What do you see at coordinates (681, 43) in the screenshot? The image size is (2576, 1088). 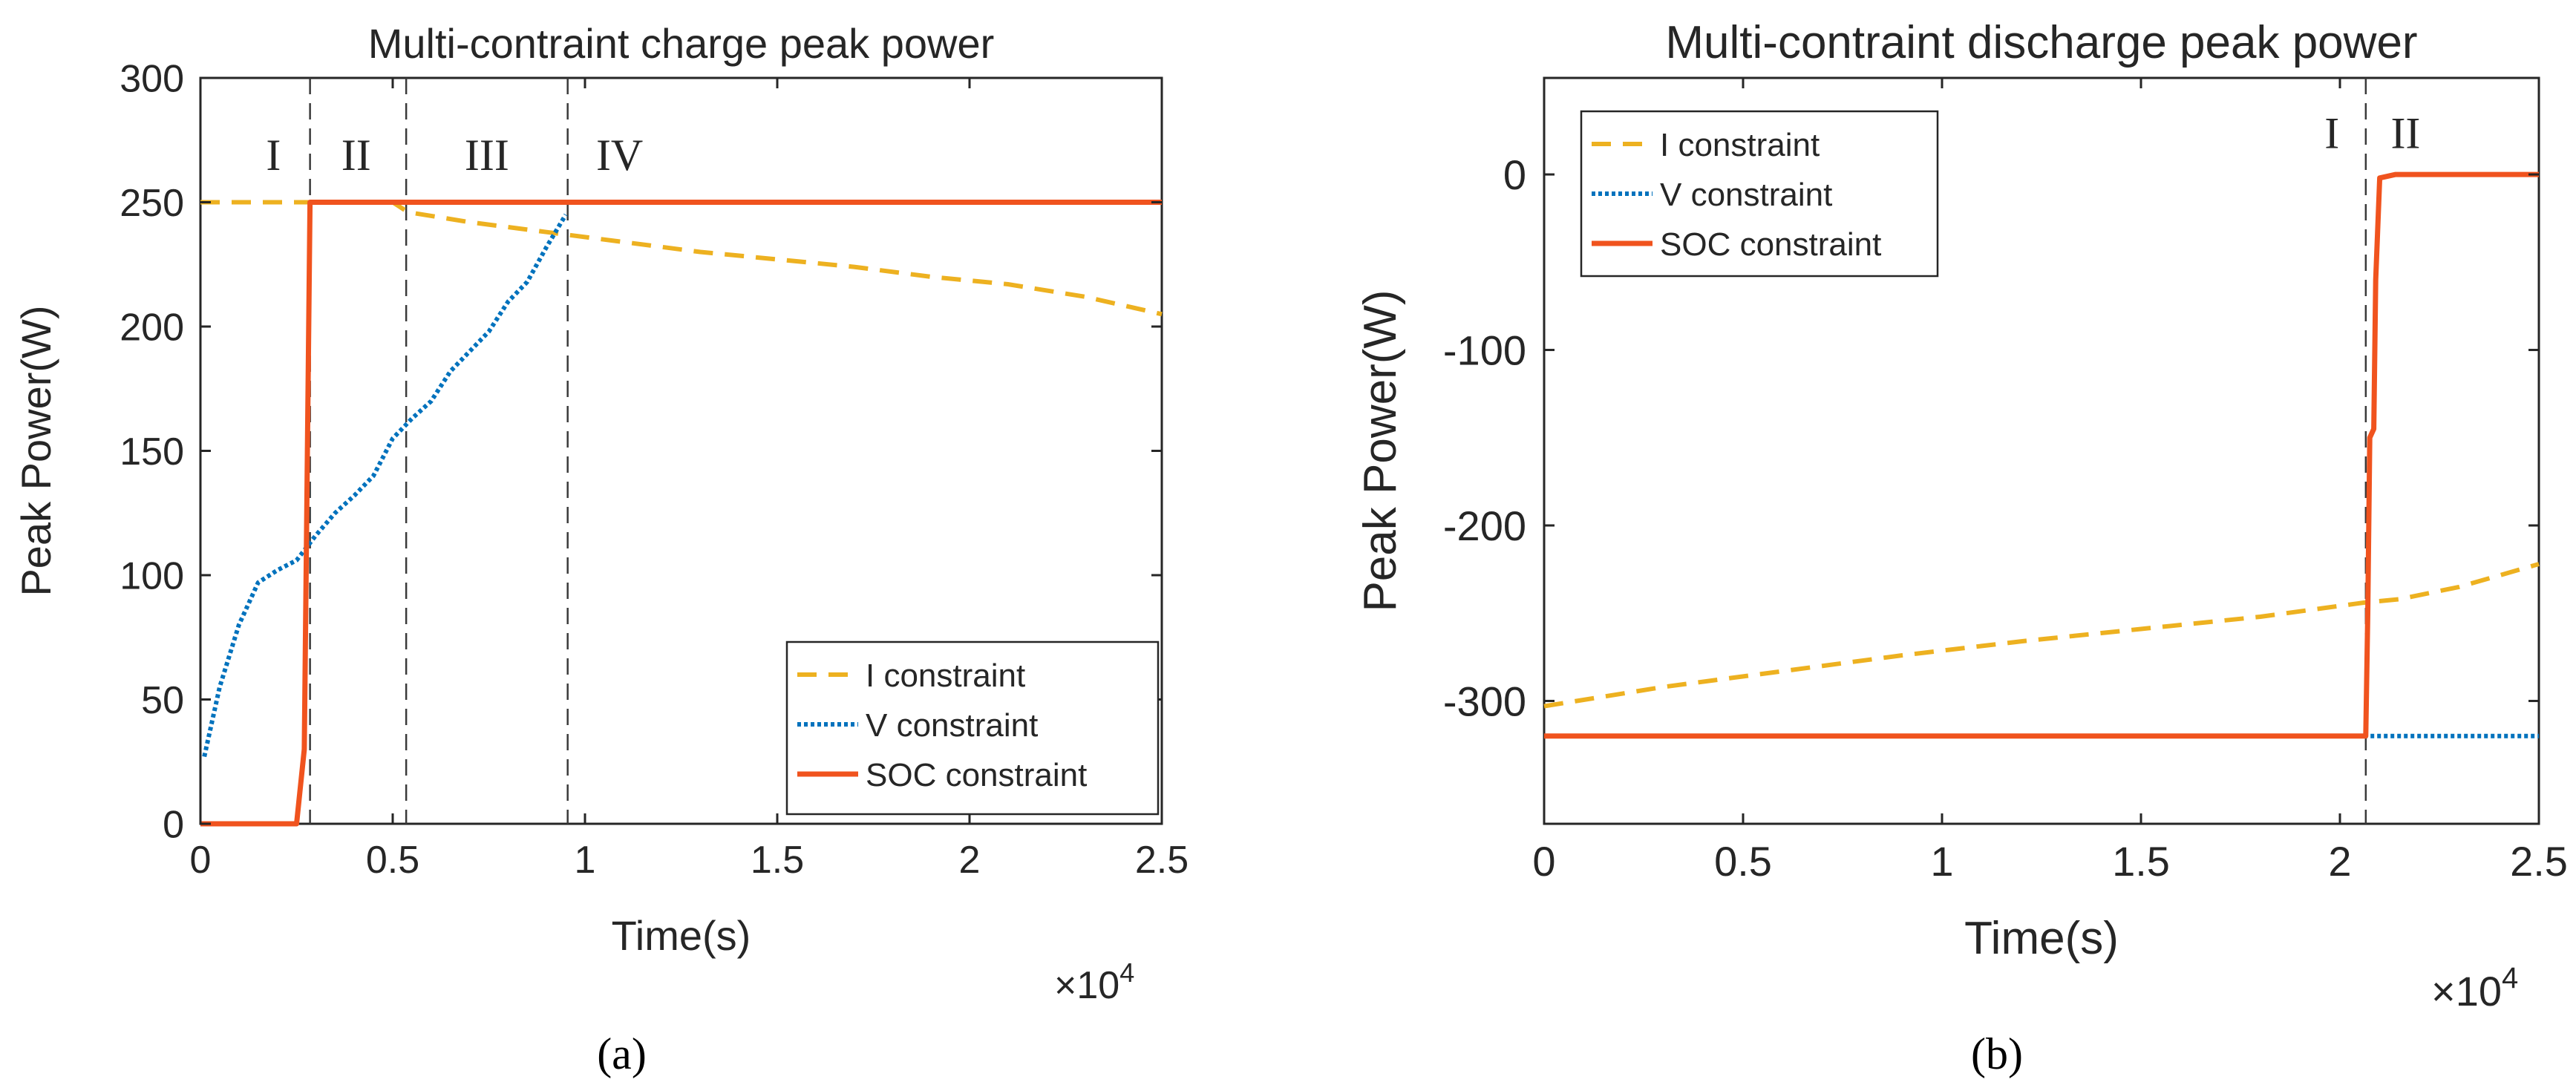 I see `chart-title: Multi-contraint charge peak power` at bounding box center [681, 43].